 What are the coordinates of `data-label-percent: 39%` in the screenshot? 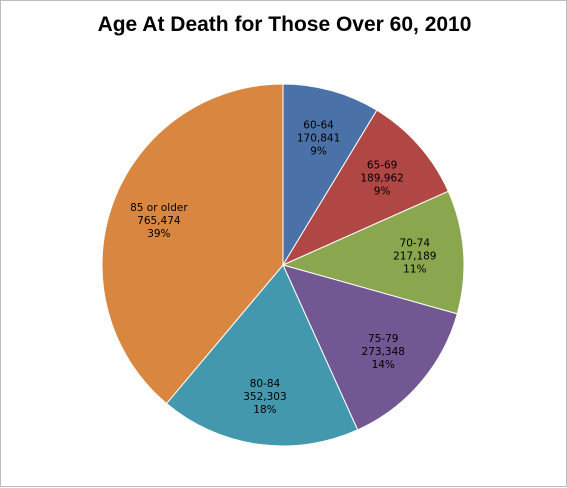 It's located at (158, 234).